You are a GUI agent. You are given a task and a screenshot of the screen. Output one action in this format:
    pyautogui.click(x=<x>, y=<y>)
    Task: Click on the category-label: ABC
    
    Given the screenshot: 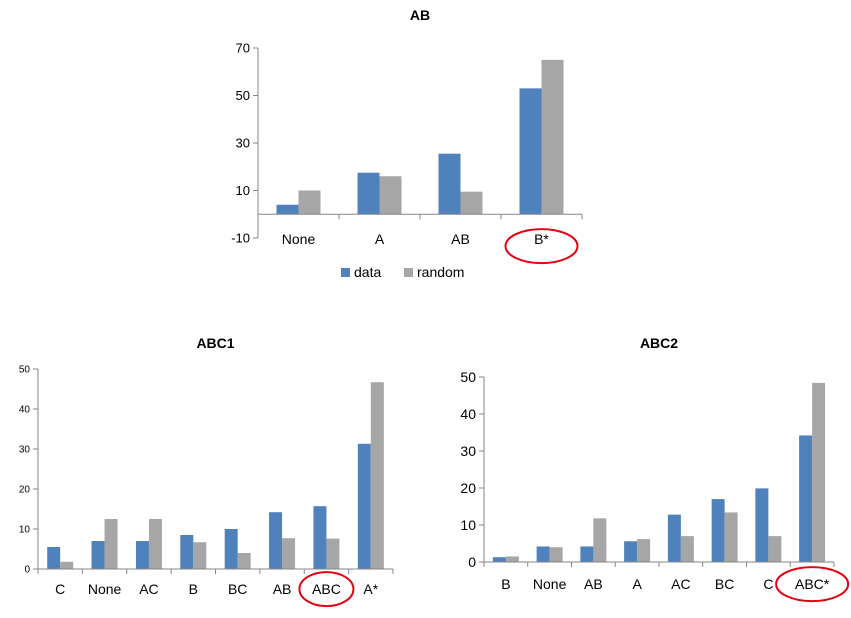 What is the action you would take?
    pyautogui.click(x=326, y=589)
    